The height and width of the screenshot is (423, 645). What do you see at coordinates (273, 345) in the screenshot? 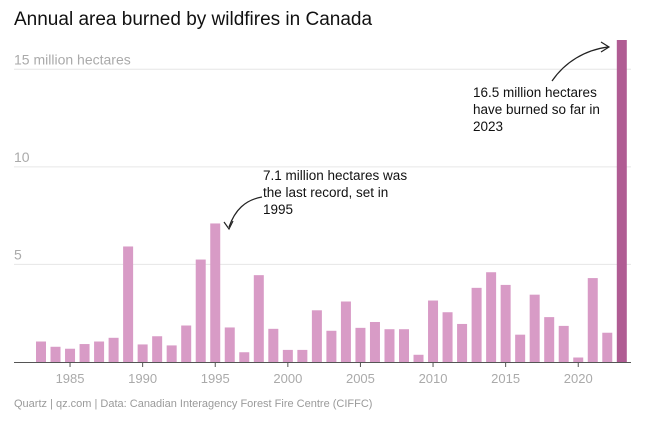
I see `bar-1999` at bounding box center [273, 345].